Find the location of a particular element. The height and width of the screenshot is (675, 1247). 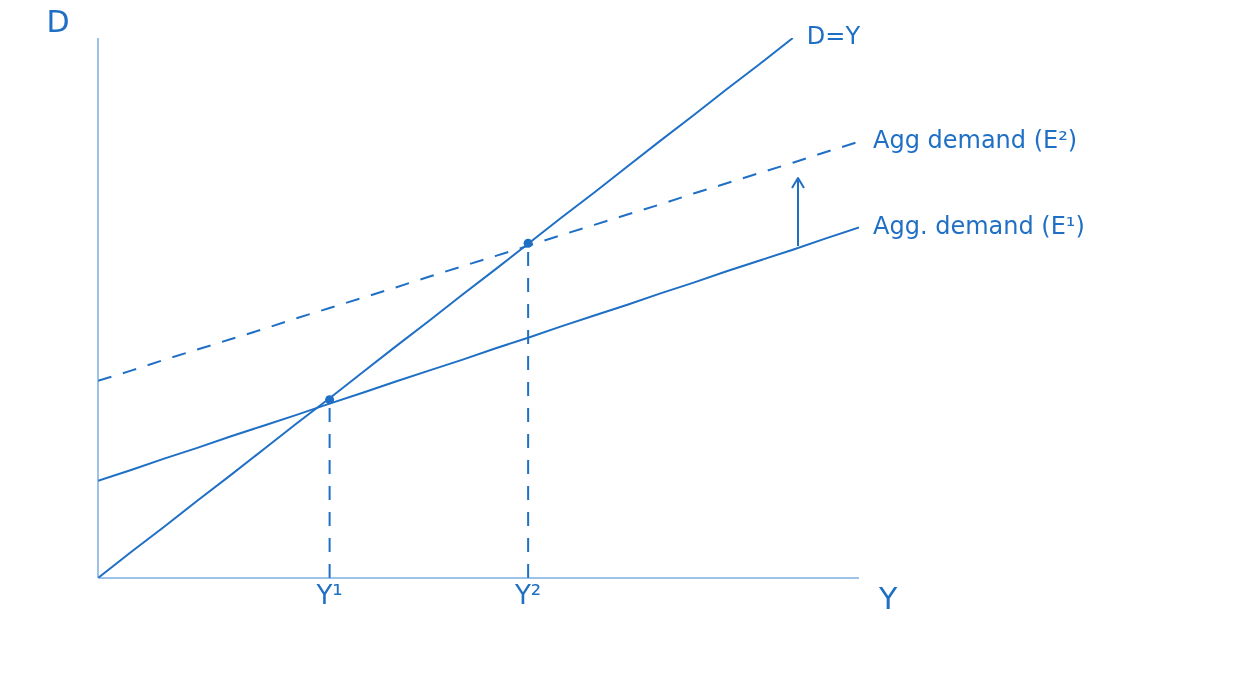

series-label: Agg. demand (E¹) is located at coordinates (979, 225).